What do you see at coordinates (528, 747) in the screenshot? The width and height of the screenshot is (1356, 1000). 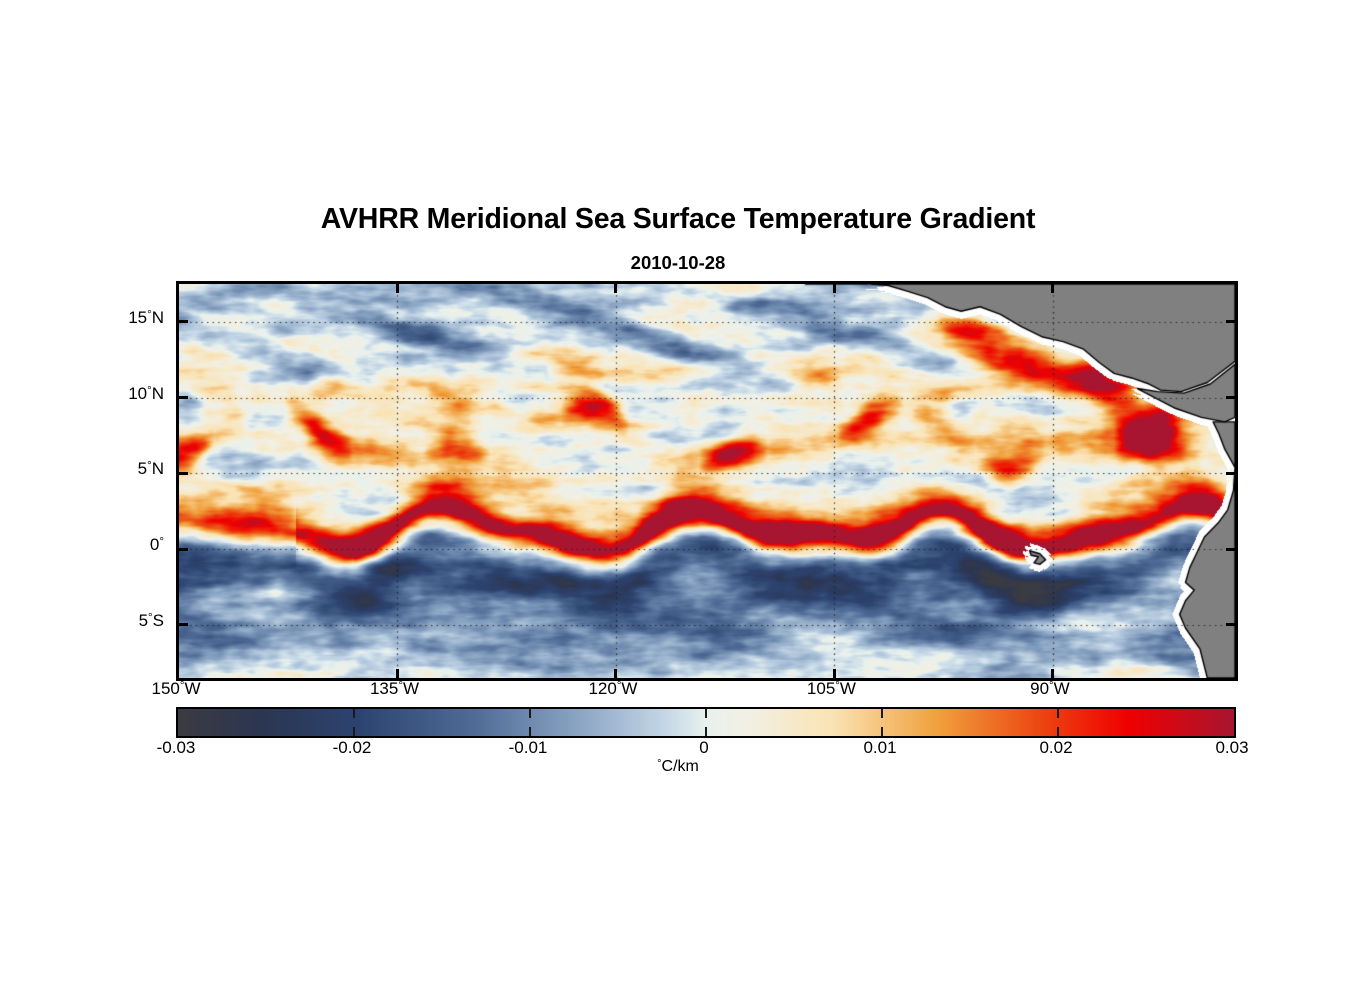 I see `colorbar-tick-label: -0.01` at bounding box center [528, 747].